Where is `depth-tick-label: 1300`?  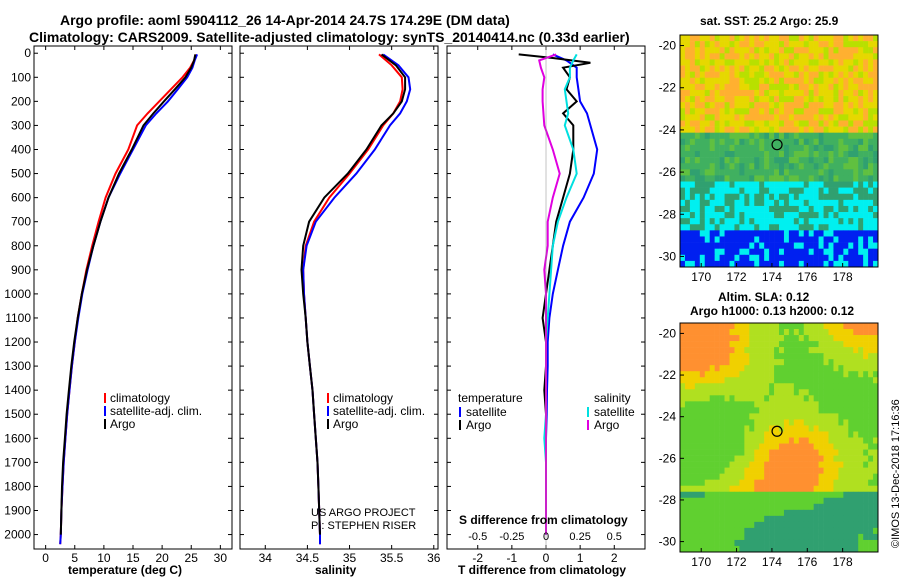
depth-tick-label: 1300 is located at coordinates (17, 366).